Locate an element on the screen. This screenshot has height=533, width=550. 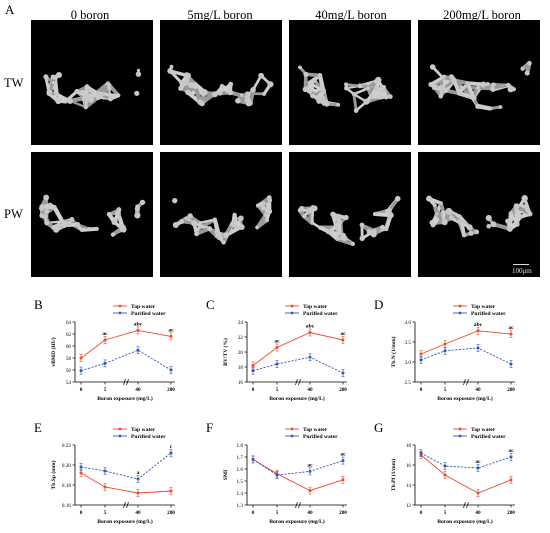
y-tick-label: 1.6 is located at coordinates (240, 470).